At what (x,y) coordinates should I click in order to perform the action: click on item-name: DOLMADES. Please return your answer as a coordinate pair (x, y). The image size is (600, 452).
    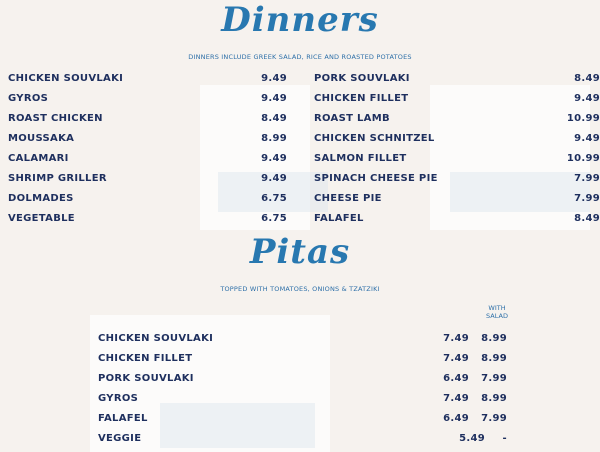
    Looking at the image, I should click on (41, 198).